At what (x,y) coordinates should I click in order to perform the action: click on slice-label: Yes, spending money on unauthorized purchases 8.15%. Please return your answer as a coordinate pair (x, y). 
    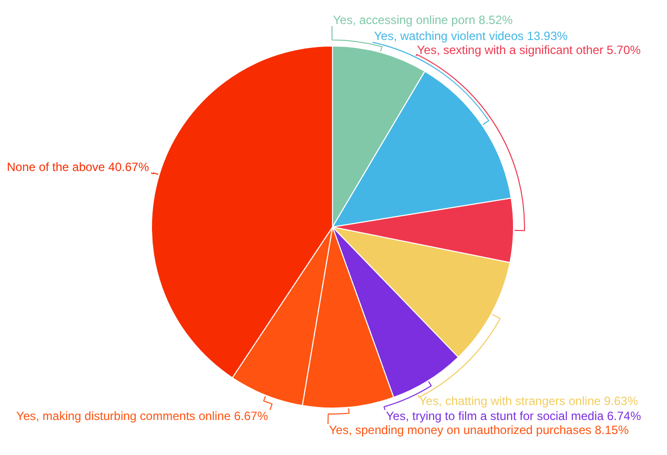
    Looking at the image, I should click on (479, 430).